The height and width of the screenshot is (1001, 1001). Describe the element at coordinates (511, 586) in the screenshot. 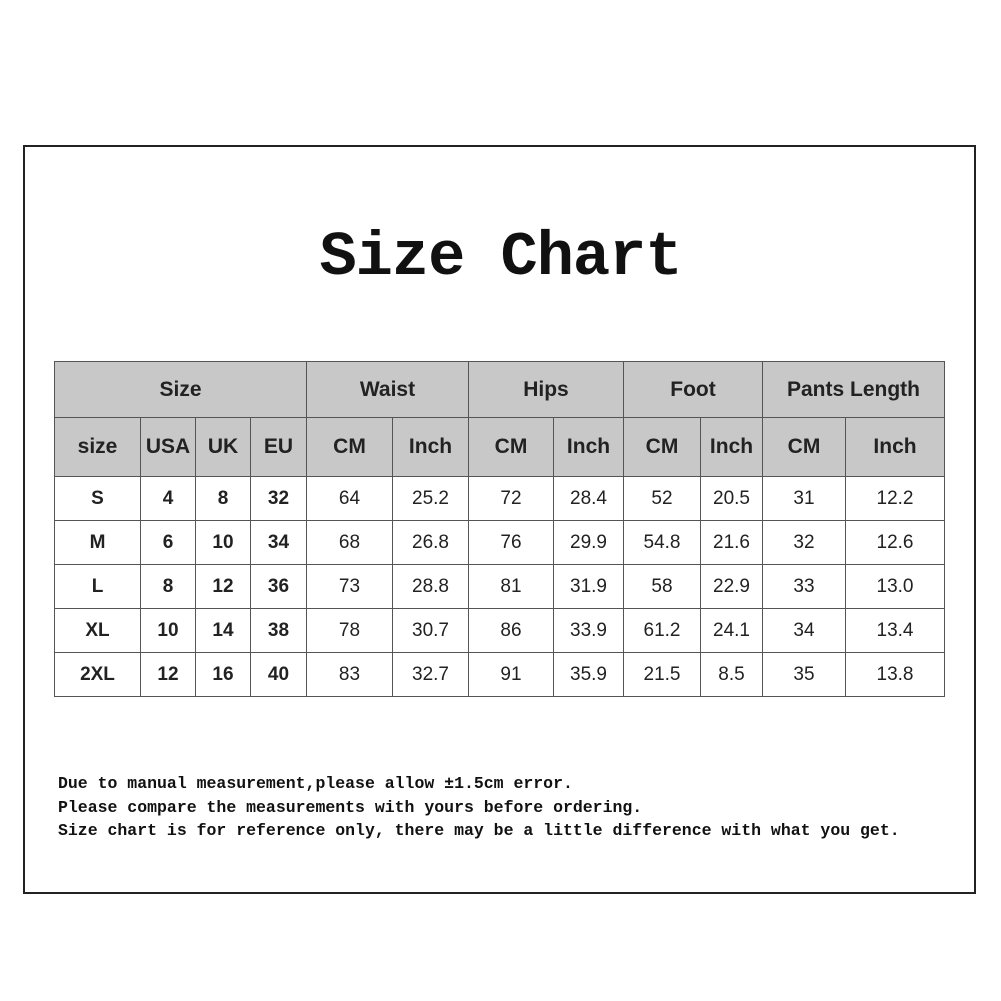

I see `table-cell: 81` at that location.